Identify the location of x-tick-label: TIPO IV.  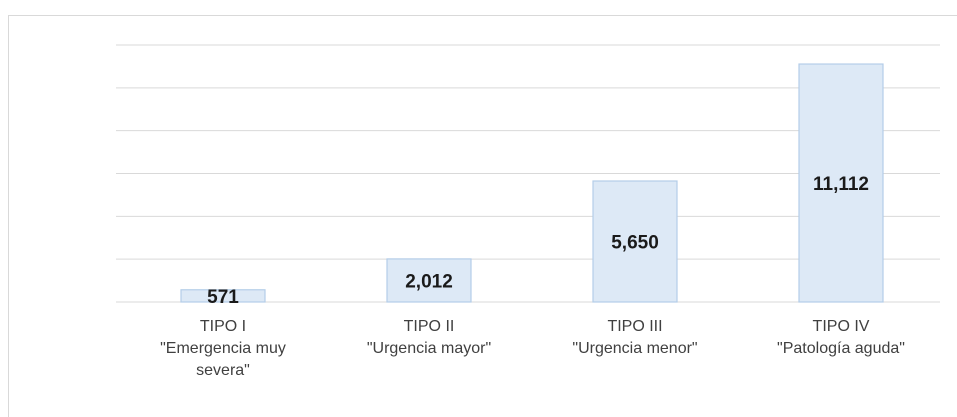
(841, 326).